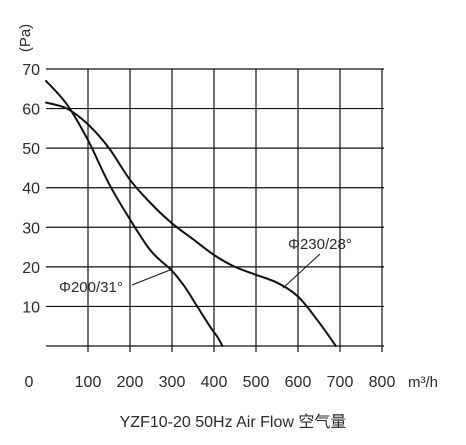  Describe the element at coordinates (31, 268) in the screenshot. I see `y-tick-label: 20` at that location.